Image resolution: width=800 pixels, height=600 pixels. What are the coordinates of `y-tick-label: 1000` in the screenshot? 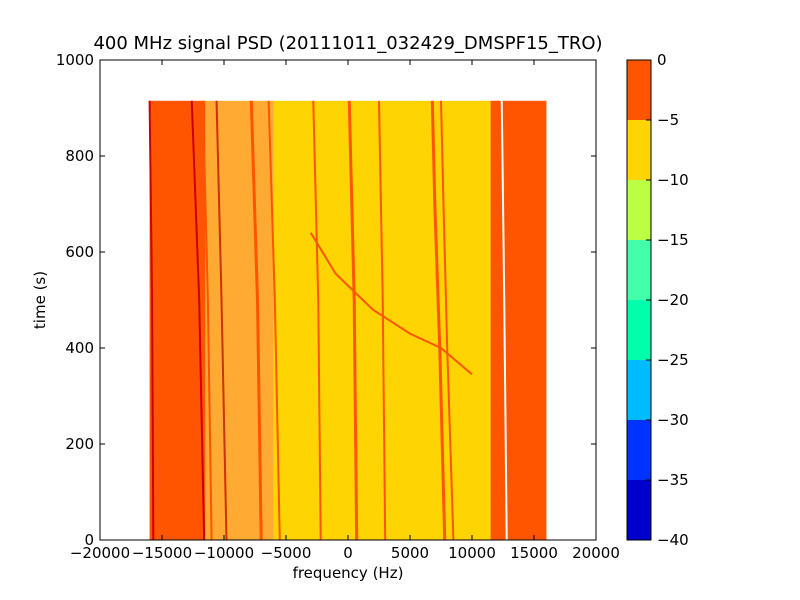 It's located at (75, 60).